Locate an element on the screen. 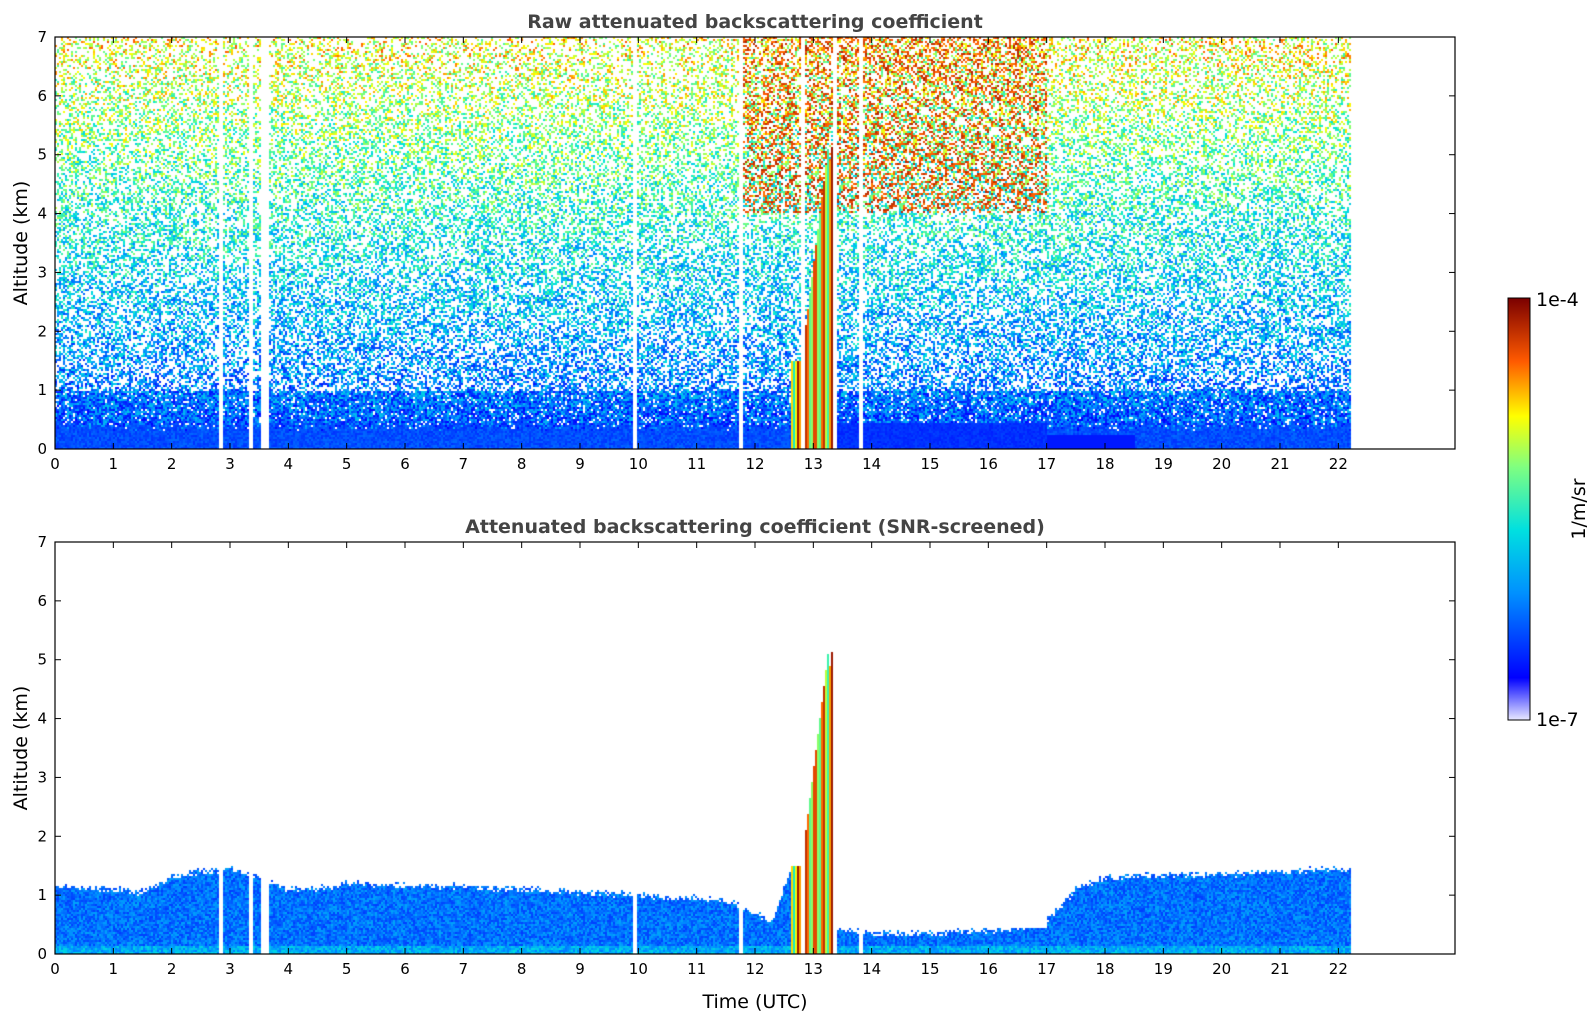 The image size is (1595, 1020). panel-screened-xlabel: Time (UTC) is located at coordinates (754, 1002).